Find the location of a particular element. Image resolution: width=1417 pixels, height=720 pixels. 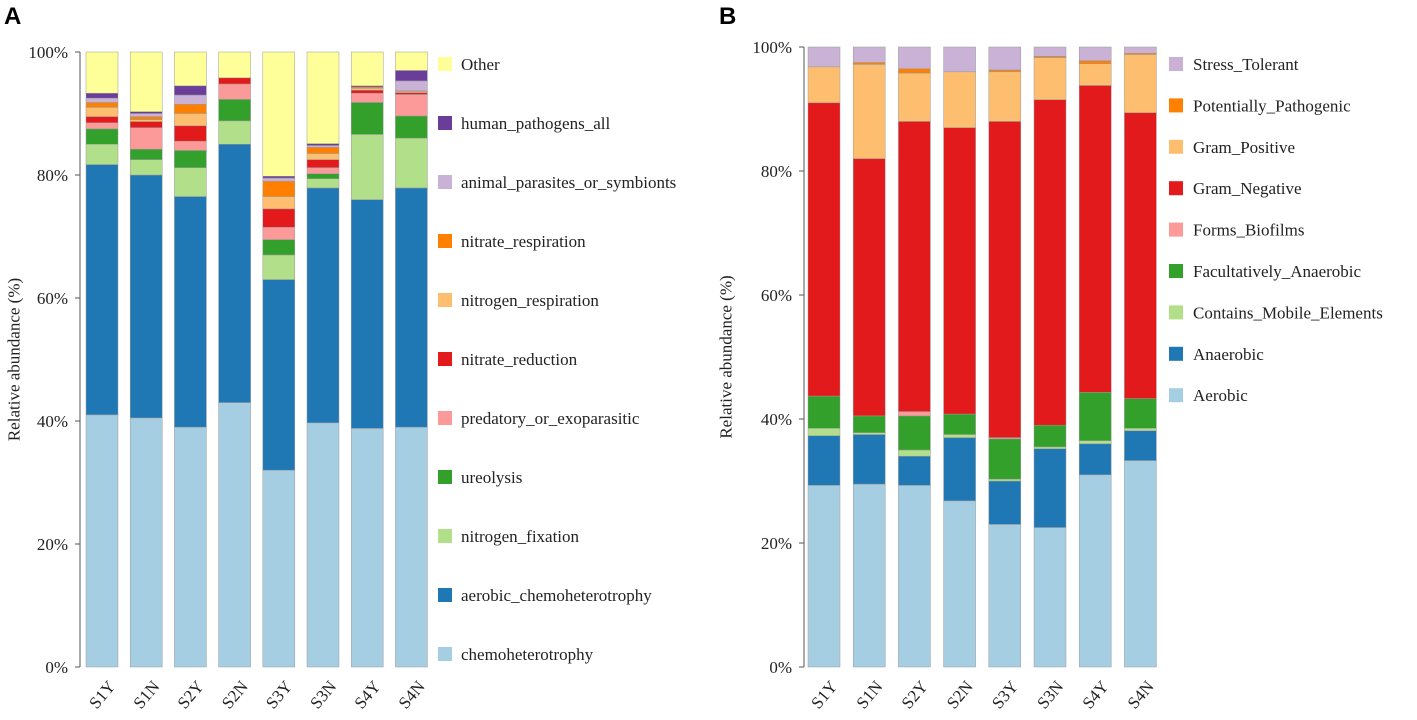

bar-s2n-nitrogen-fixation is located at coordinates (234, 132).